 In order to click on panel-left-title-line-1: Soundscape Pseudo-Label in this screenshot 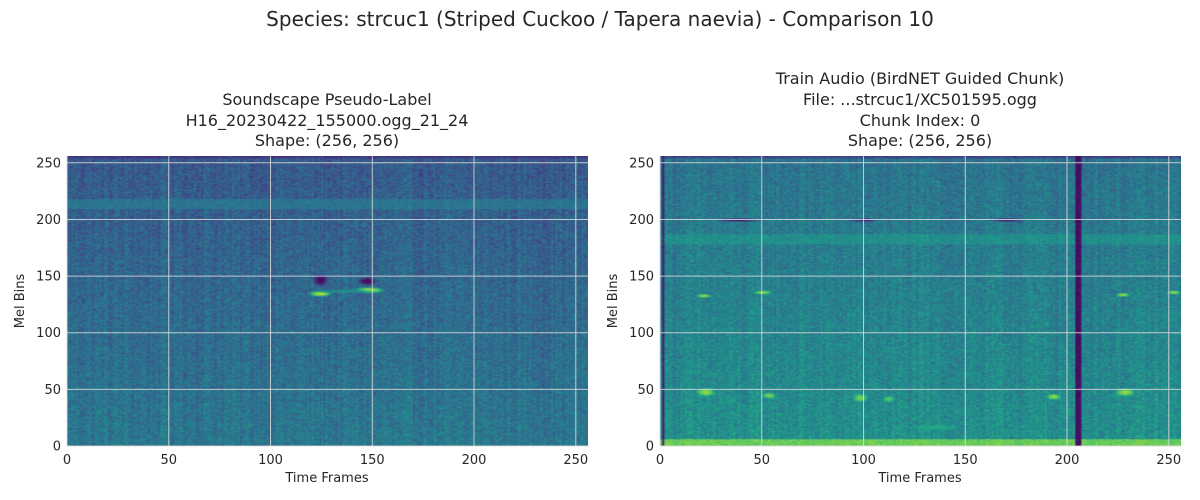, I will do `click(326, 99)`.